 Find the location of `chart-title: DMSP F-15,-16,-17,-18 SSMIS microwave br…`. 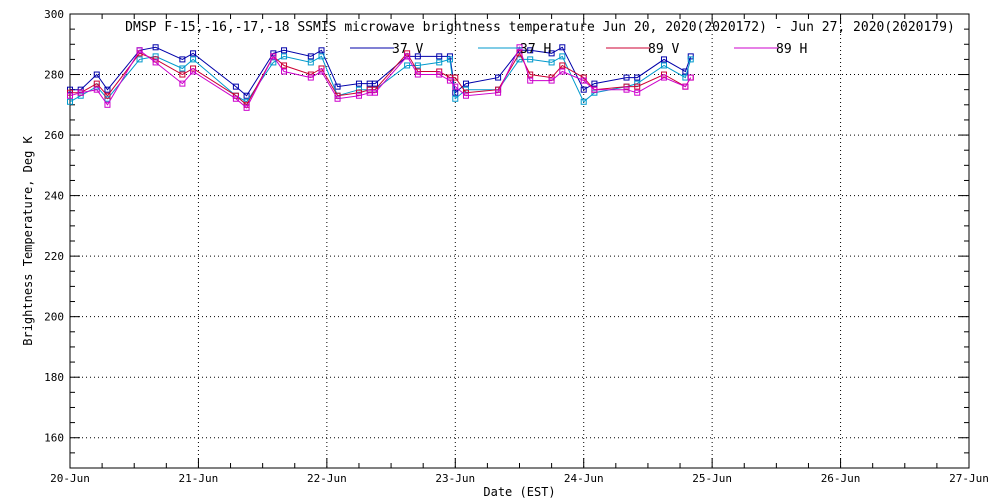

chart-title: DMSP F-15,-16,-17,-18 SSMIS microwave br… is located at coordinates (540, 27).